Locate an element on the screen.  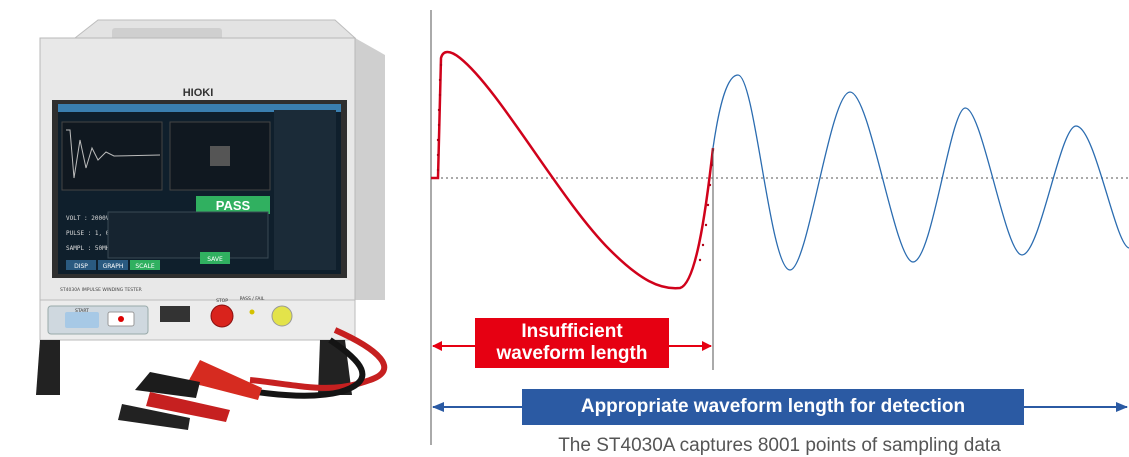
insufficient-length-label: Insufficient waveform length is located at coordinates (572, 343).